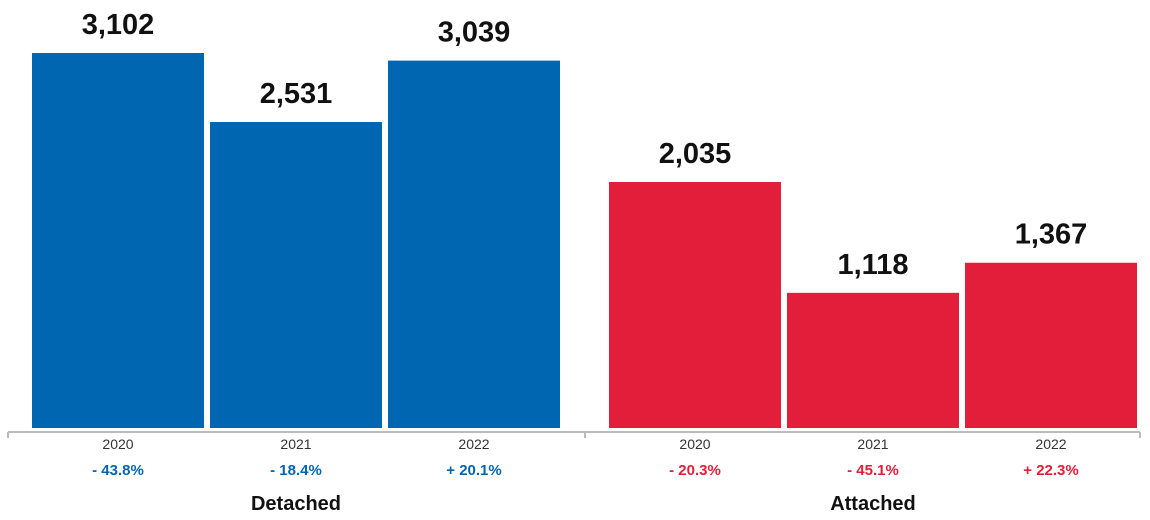 Image resolution: width=1150 pixels, height=520 pixels. Describe the element at coordinates (873, 265) in the screenshot. I see `bar-value-label: 1,118` at that location.